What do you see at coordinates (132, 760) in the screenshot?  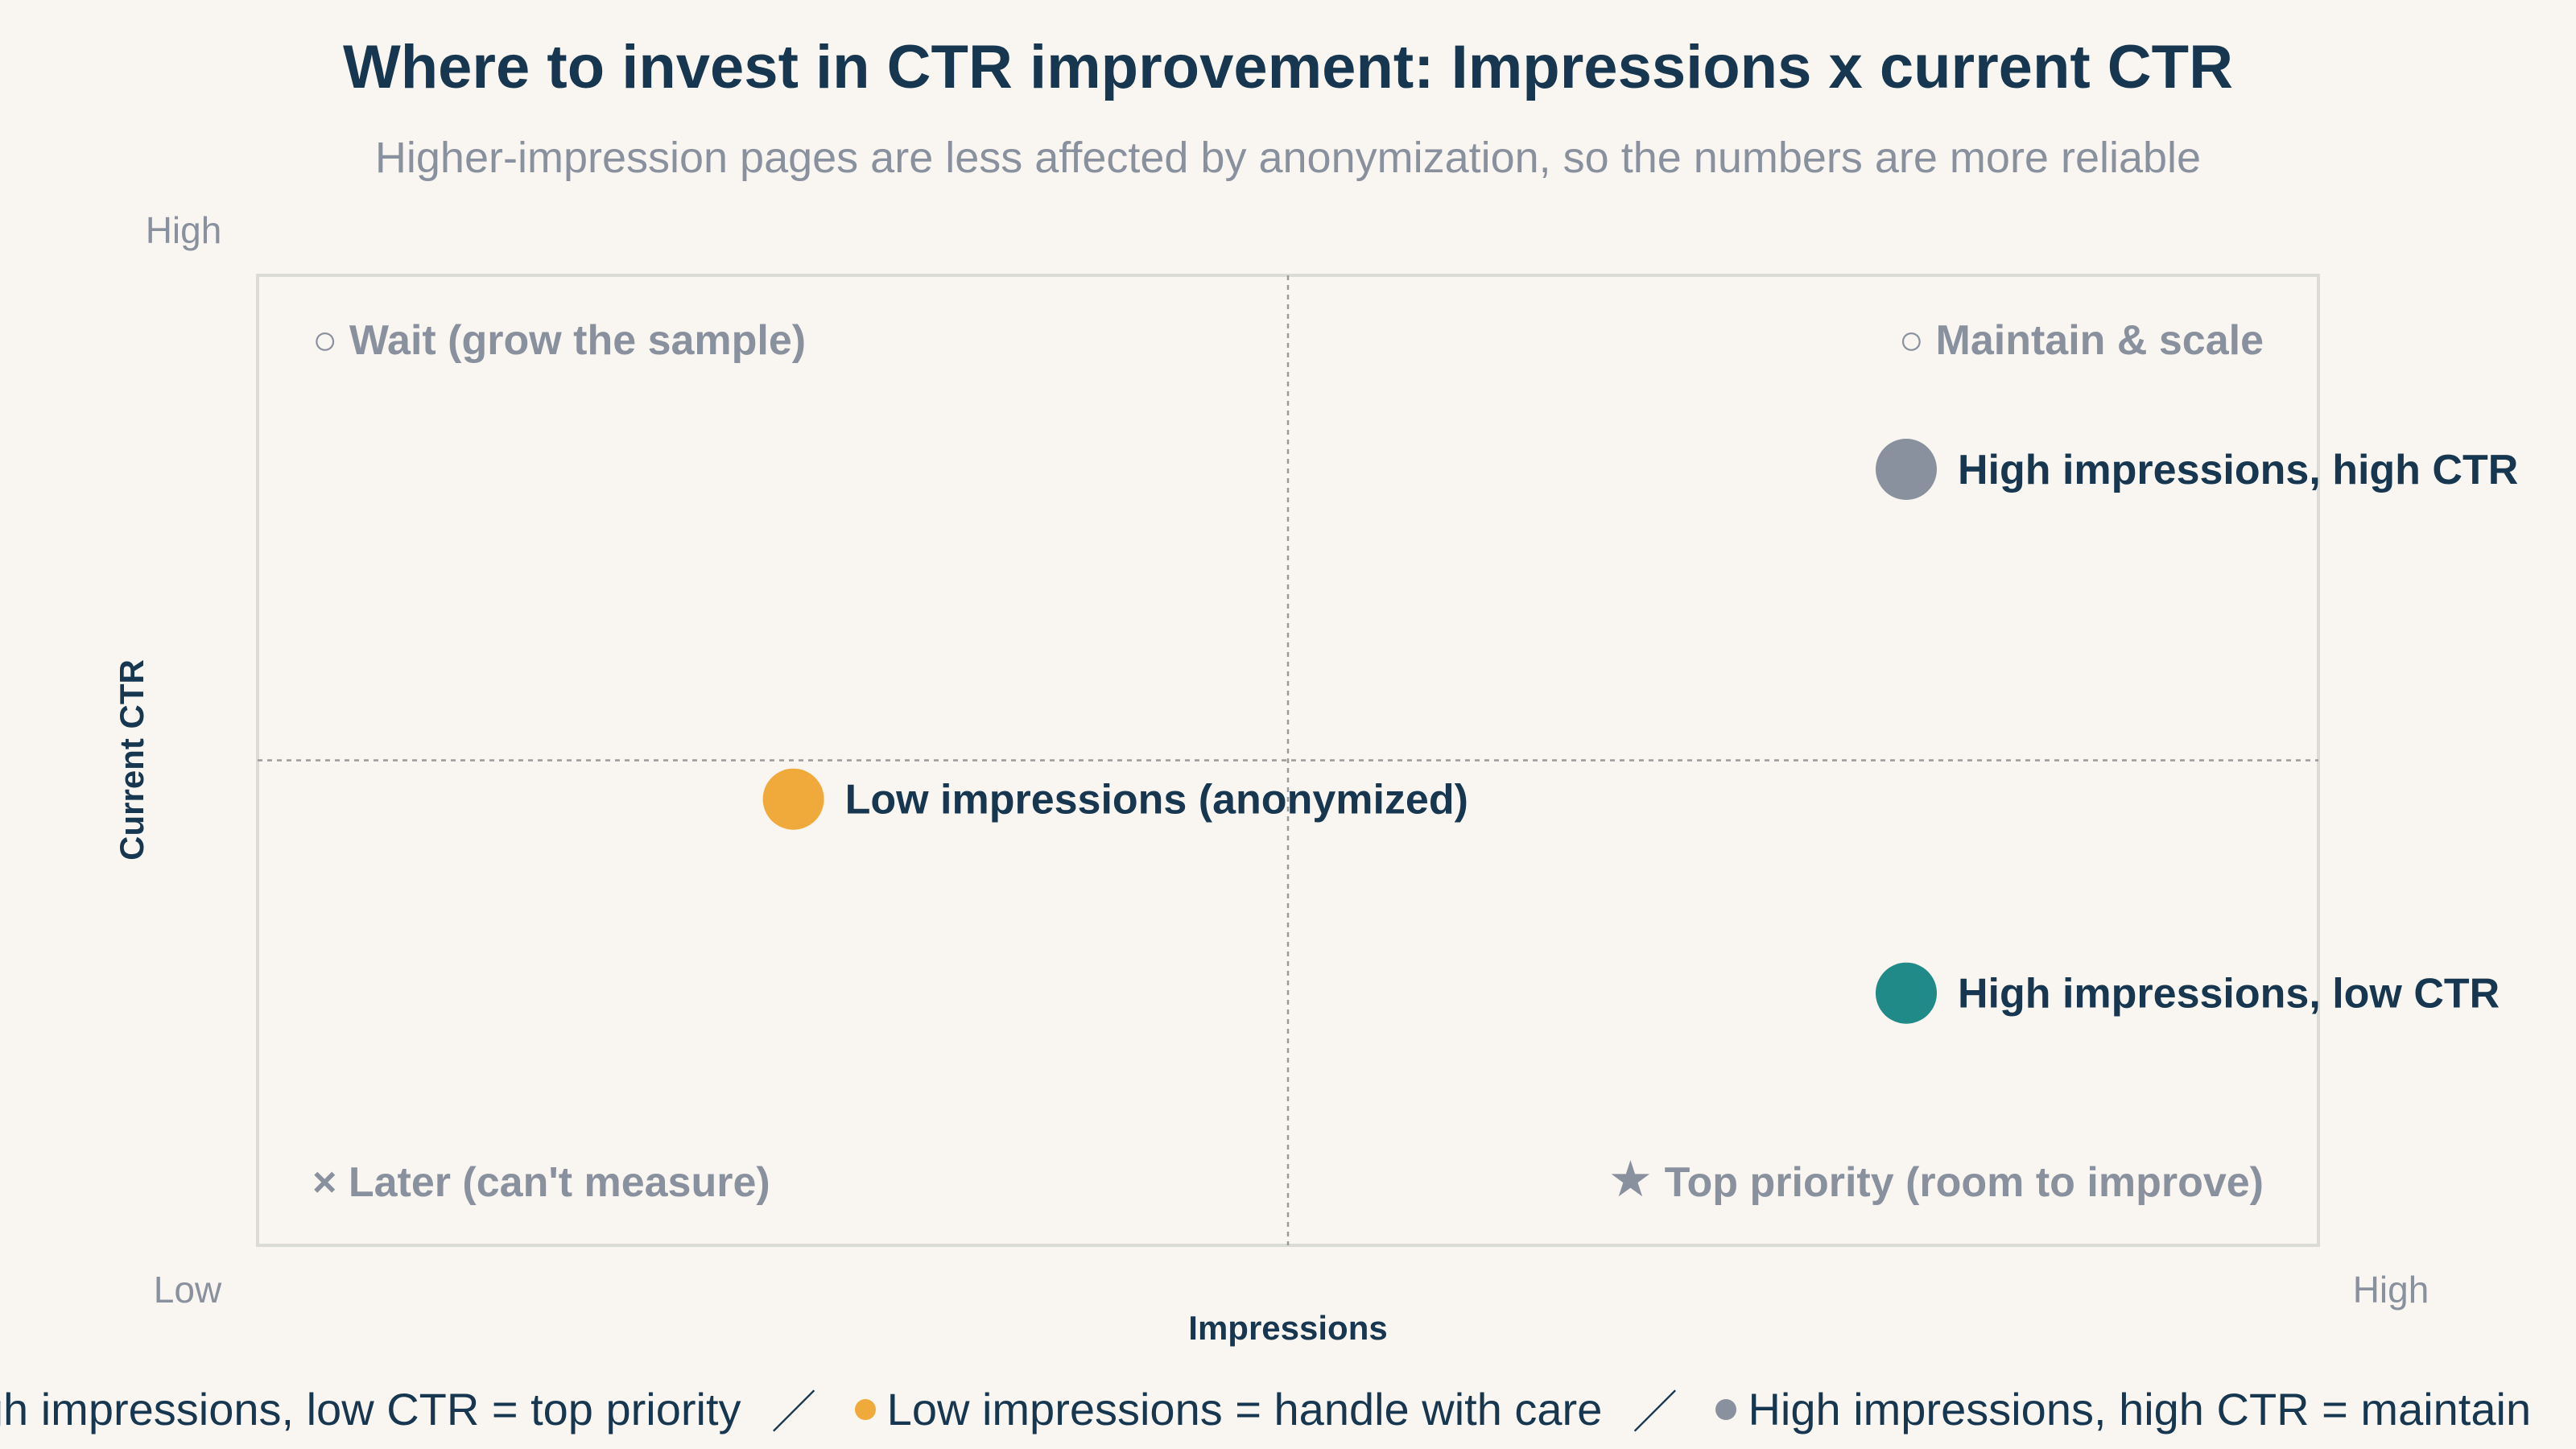 I see `y-axis-title: Current CTR` at bounding box center [132, 760].